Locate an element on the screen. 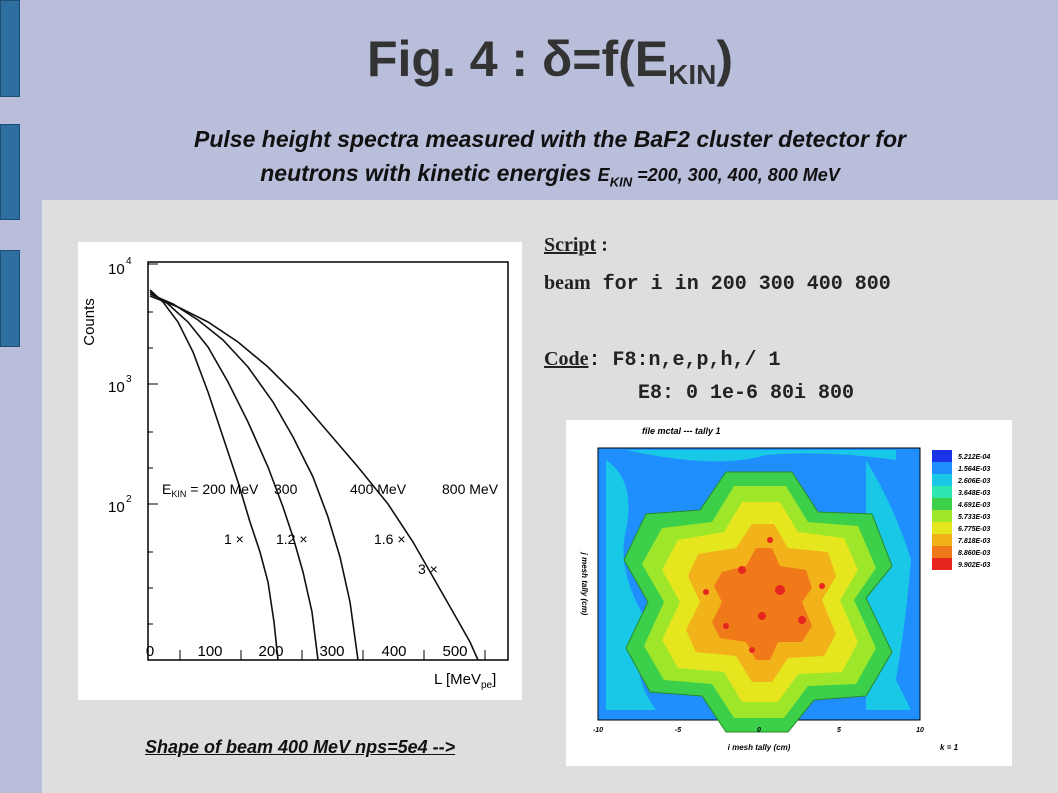 The width and height of the screenshot is (1058, 793). mesh-x-tick: -5 is located at coordinates (678, 730).